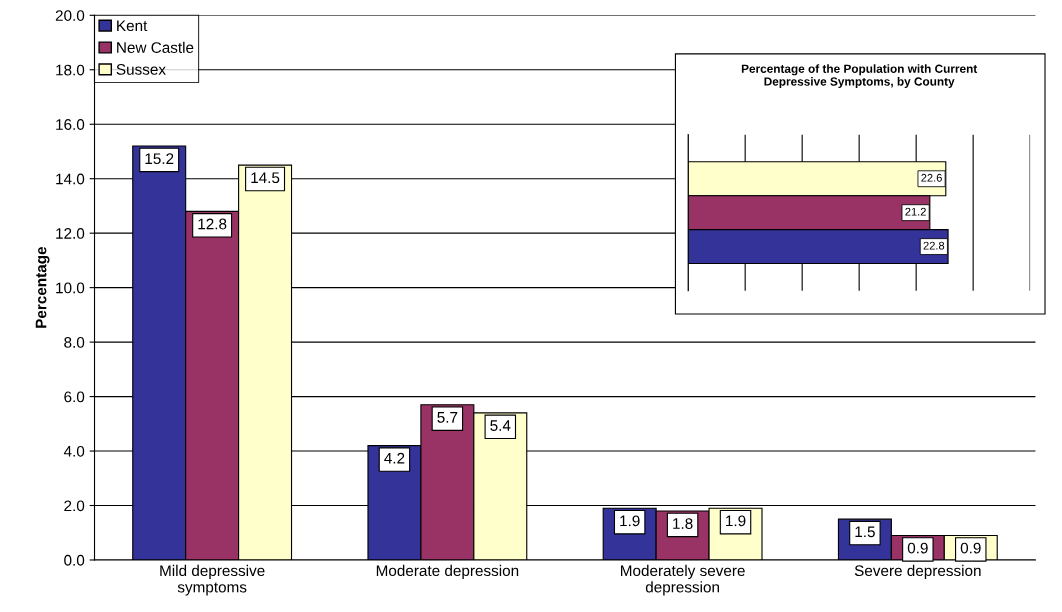 The image size is (1062, 612). Describe the element at coordinates (683, 523) in the screenshot. I see `data-label: 1.8` at that location.